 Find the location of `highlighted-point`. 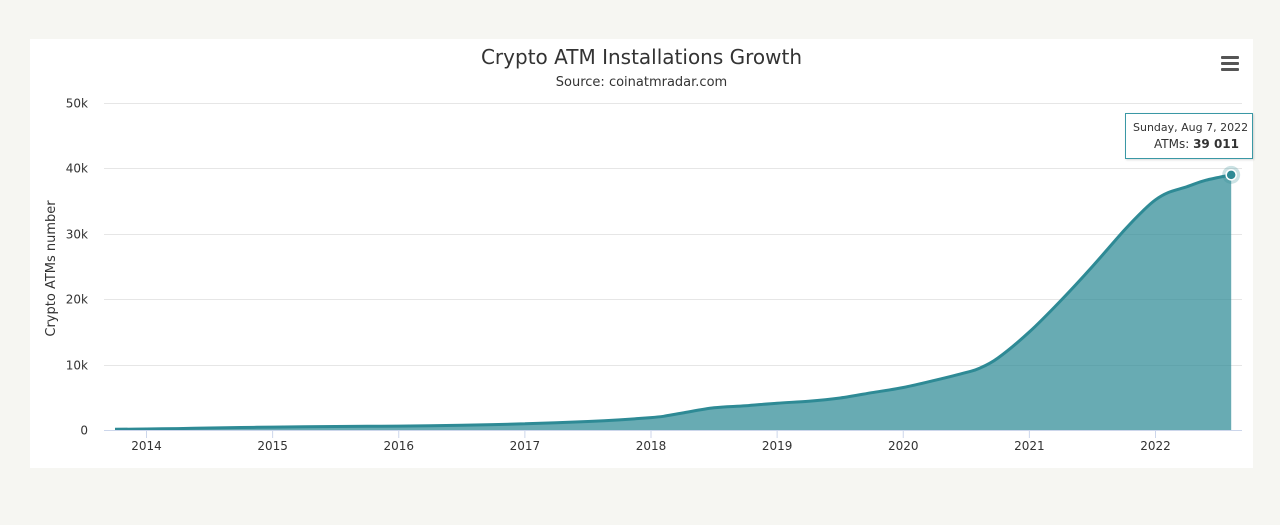

highlighted-point is located at coordinates (1231, 175).